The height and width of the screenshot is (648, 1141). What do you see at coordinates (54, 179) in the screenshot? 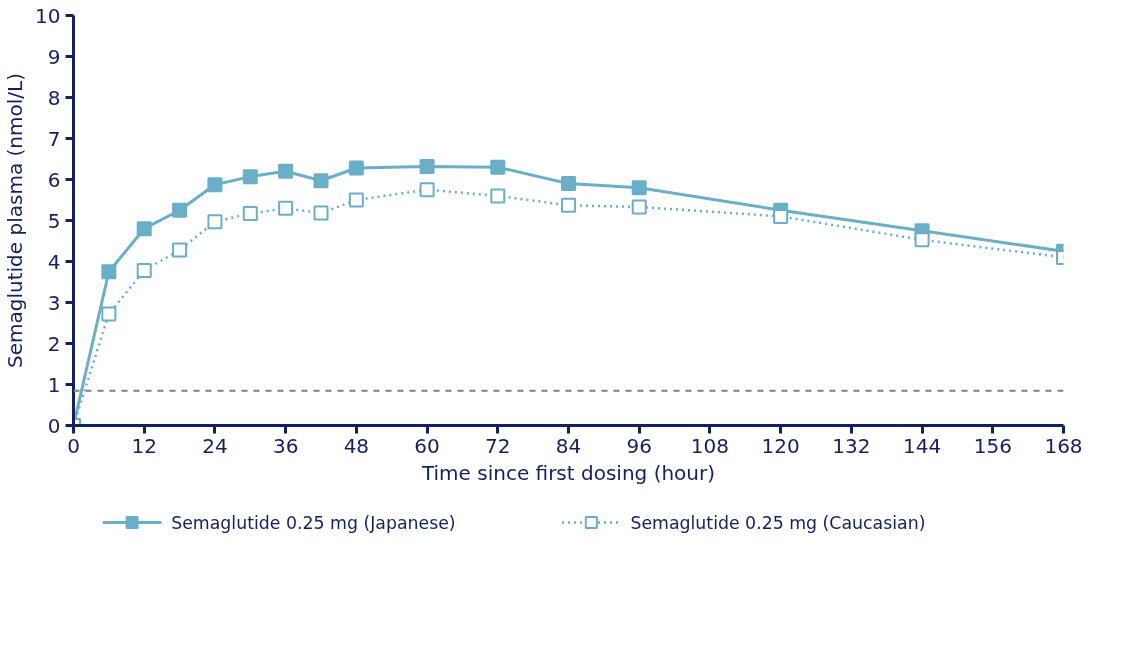
I see `y-tick-label: 6` at bounding box center [54, 179].